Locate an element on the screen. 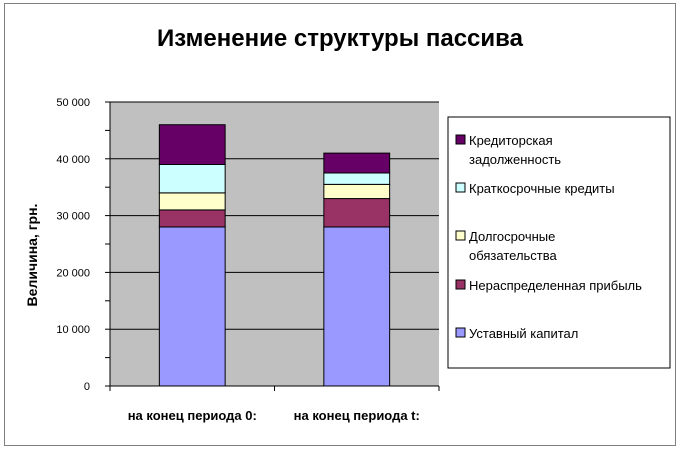  y-tick-label: 0 is located at coordinates (87, 387).